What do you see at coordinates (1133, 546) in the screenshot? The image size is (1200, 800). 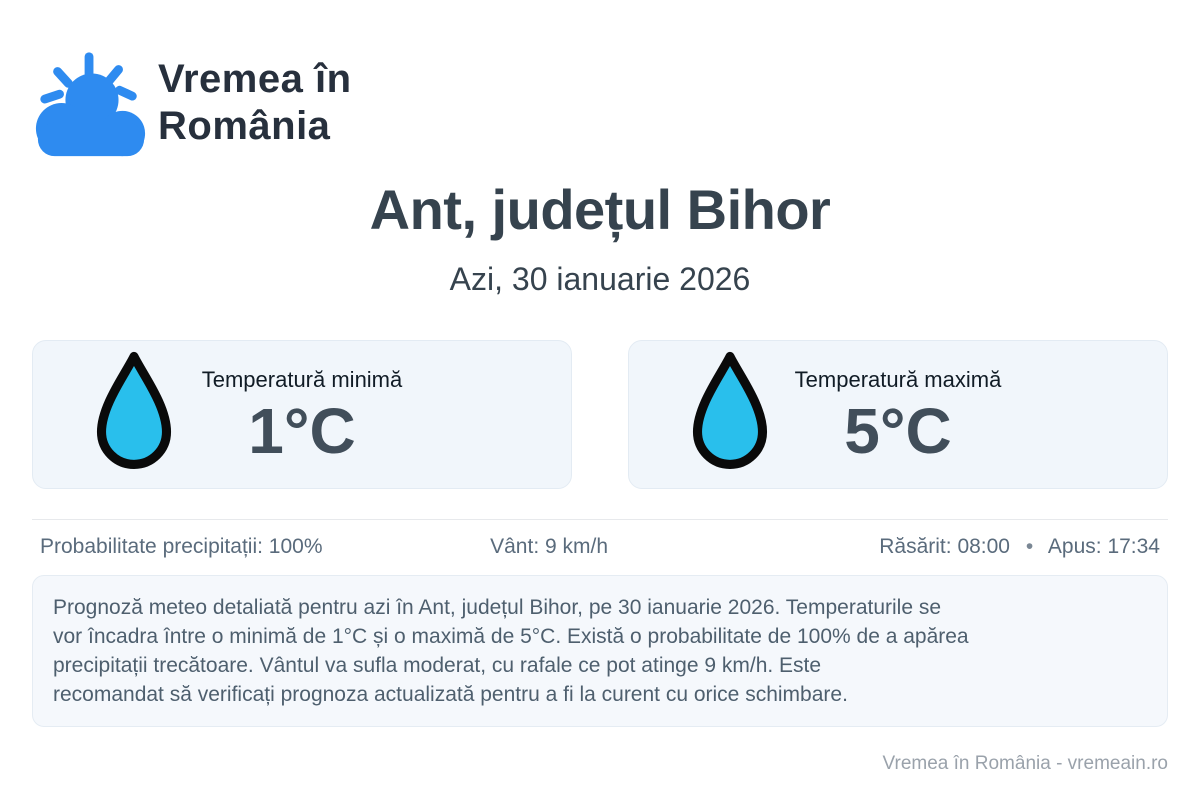 I see `sunset-value: 17:34` at bounding box center [1133, 546].